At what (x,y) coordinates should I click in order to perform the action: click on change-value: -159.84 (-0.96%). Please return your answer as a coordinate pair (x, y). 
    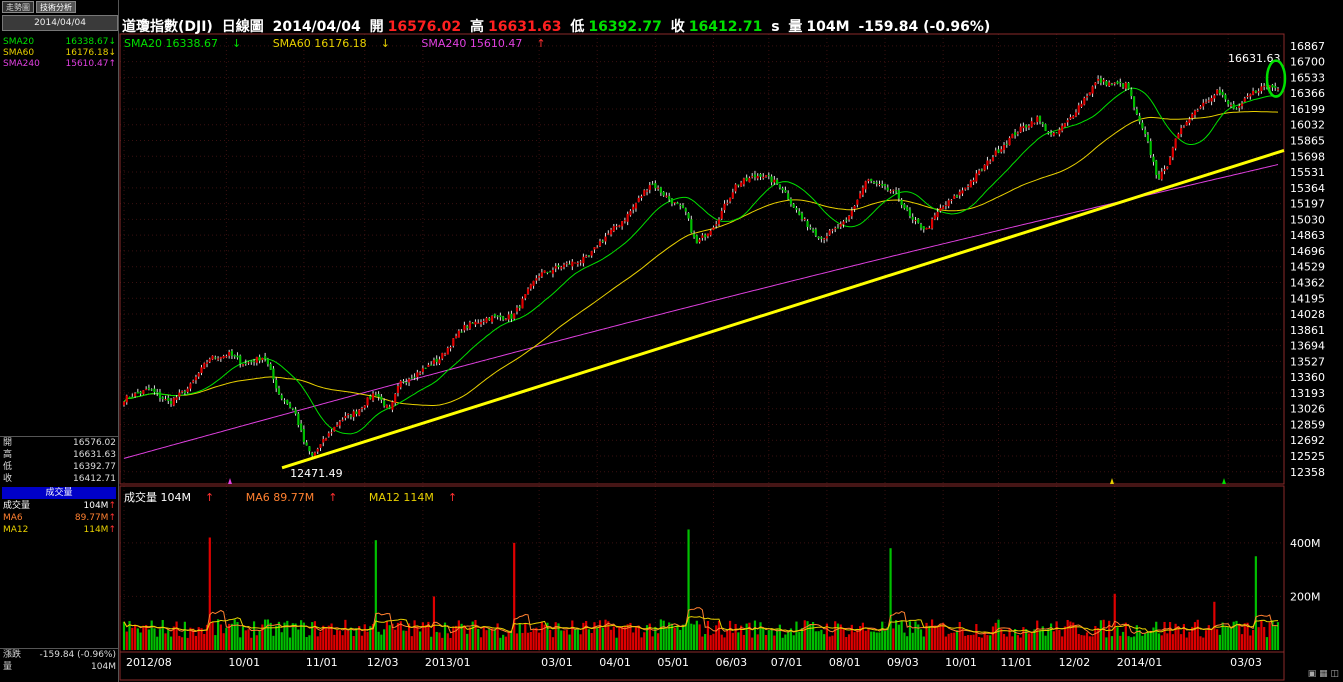
    Looking at the image, I should click on (924, 27).